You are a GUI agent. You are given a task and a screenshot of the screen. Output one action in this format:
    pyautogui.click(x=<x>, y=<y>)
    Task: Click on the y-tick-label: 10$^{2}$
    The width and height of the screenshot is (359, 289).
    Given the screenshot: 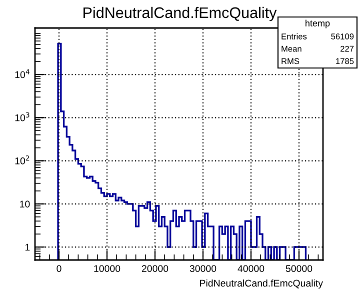 What is the action you would take?
    pyautogui.click(x=22, y=159)
    